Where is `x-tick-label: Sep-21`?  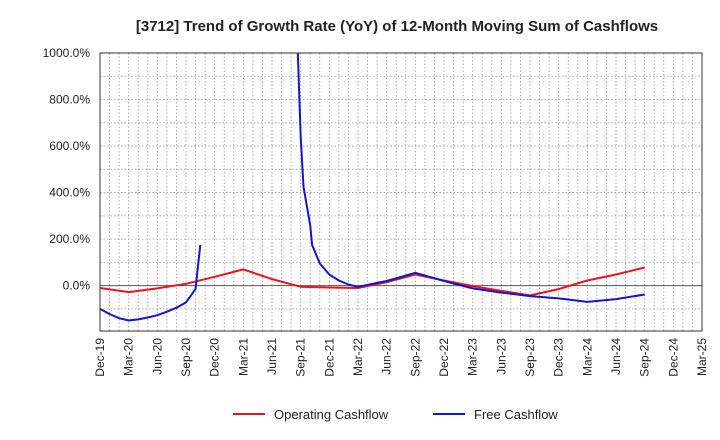
x-tick-label: Sep-21 is located at coordinates (301, 357).